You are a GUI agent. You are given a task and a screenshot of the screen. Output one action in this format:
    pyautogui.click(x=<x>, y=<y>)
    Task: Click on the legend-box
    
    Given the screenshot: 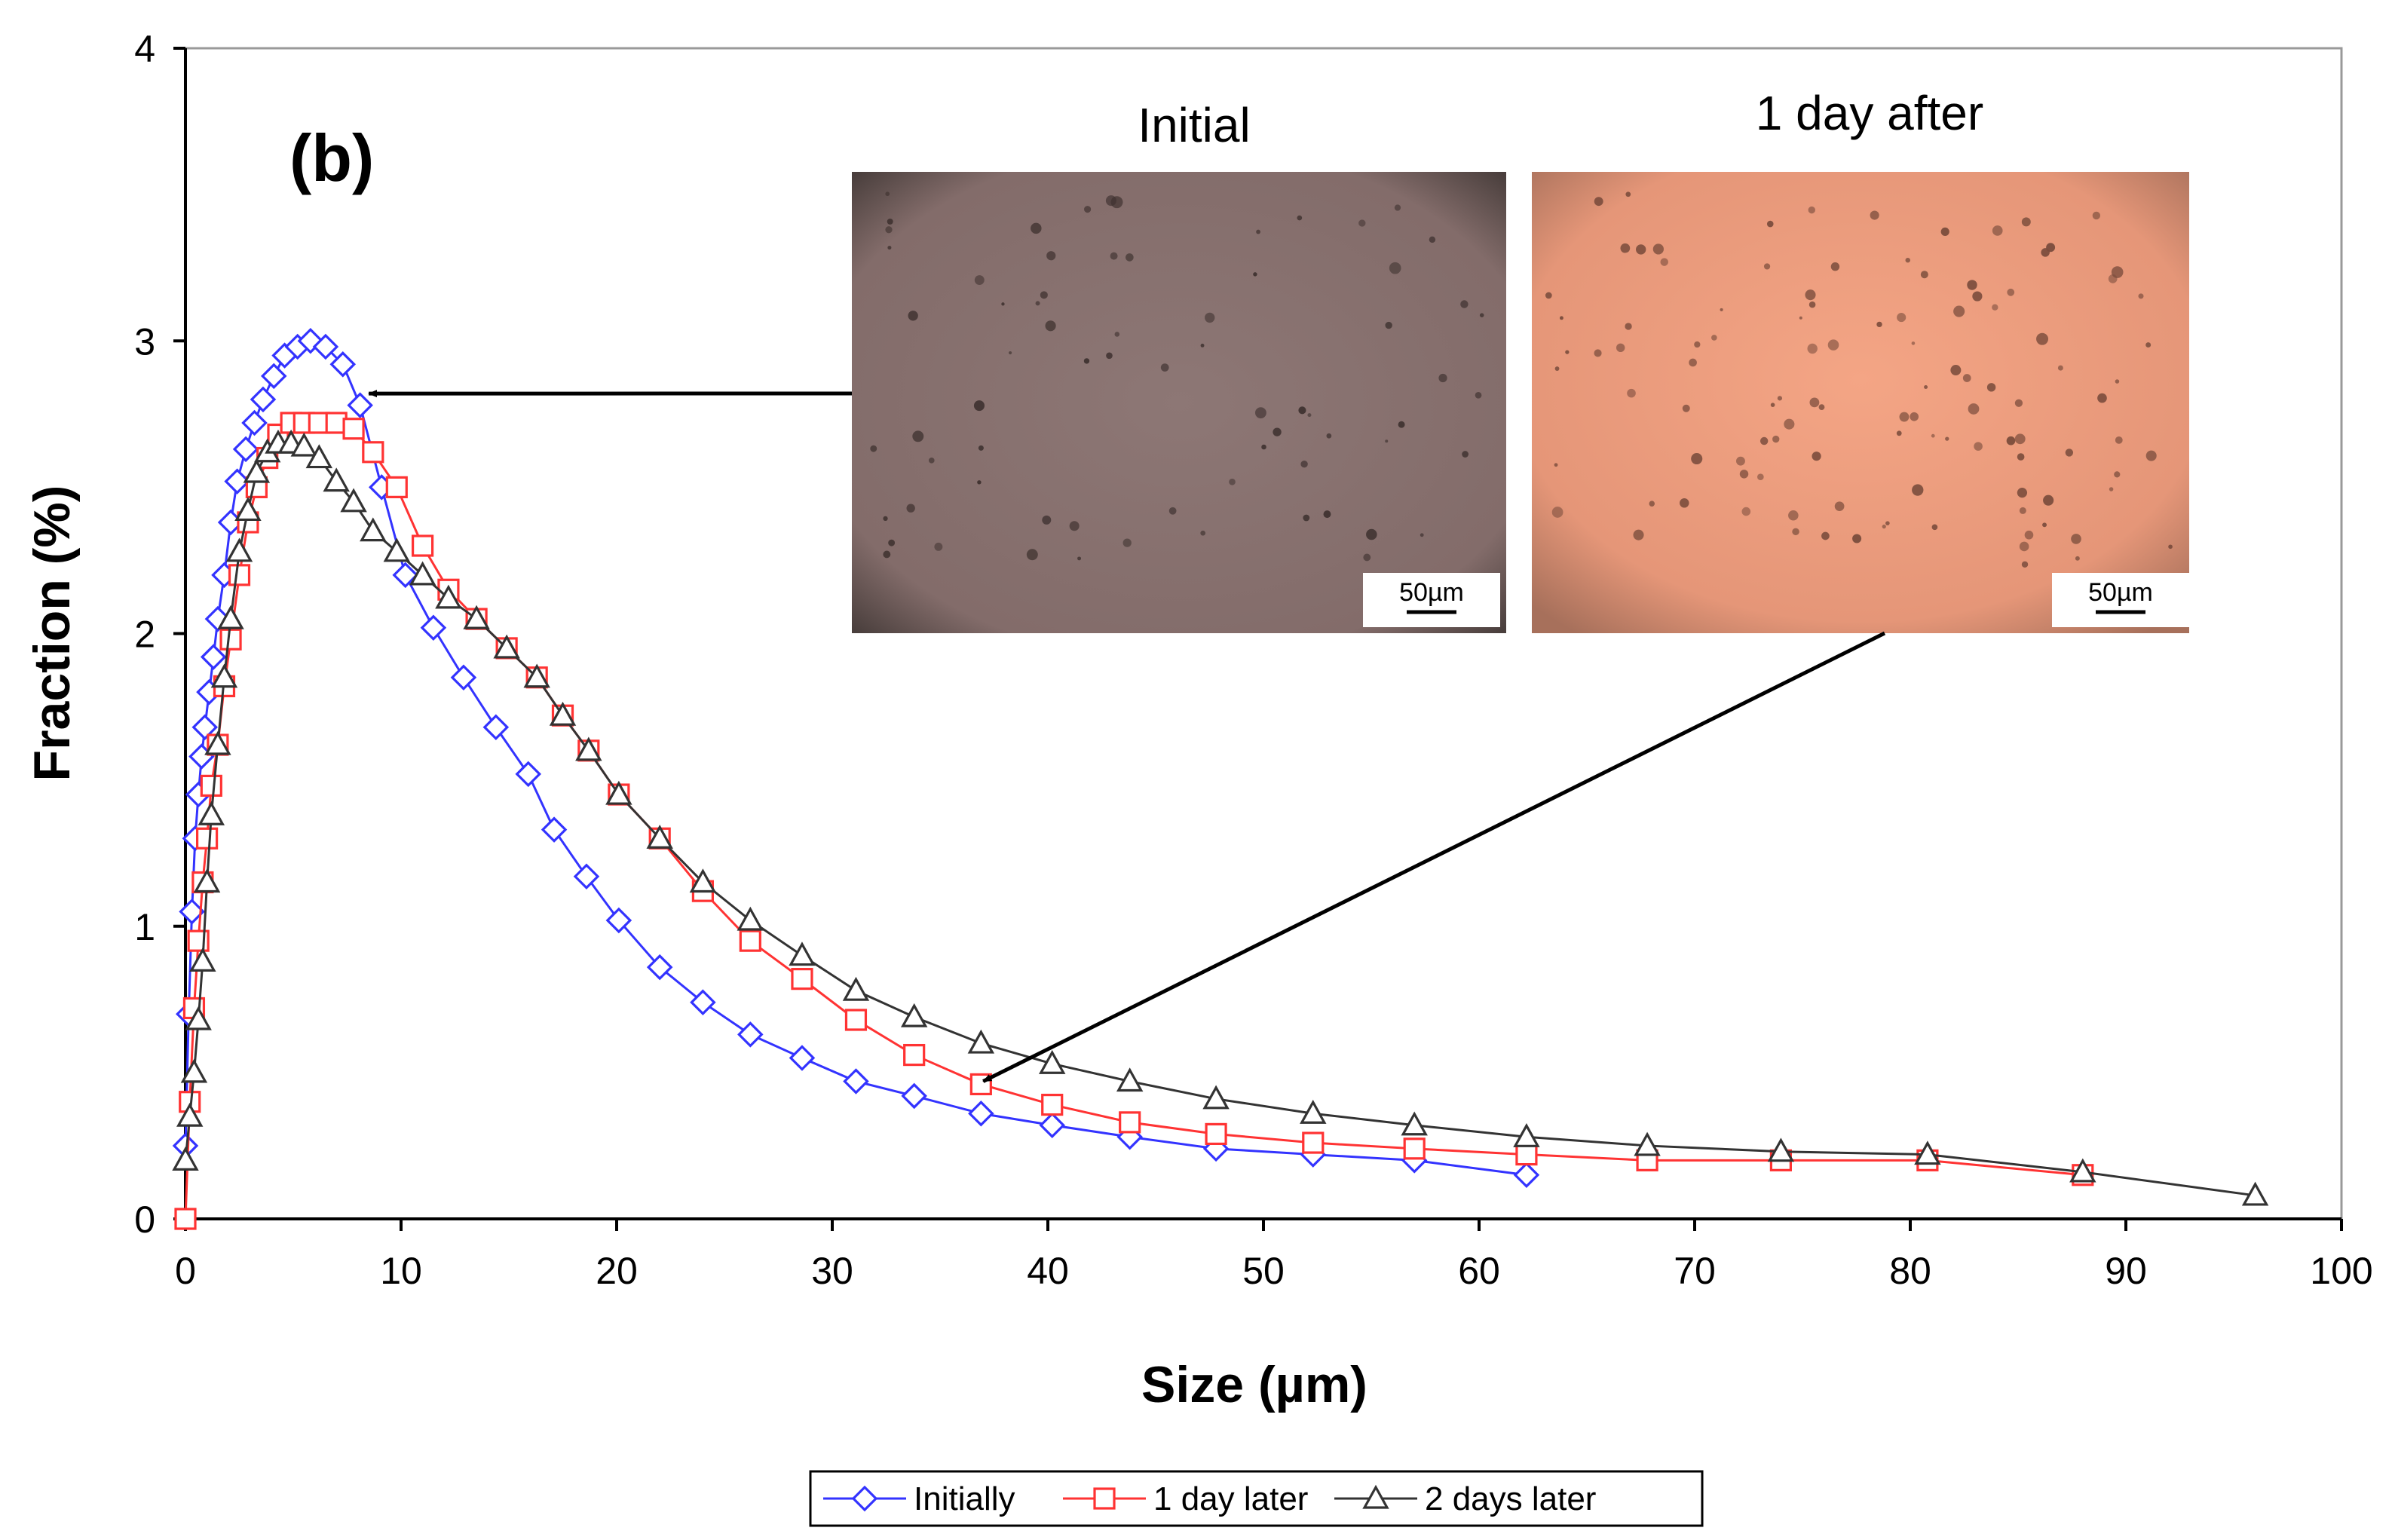 What is the action you would take?
    pyautogui.click(x=1256, y=1498)
    